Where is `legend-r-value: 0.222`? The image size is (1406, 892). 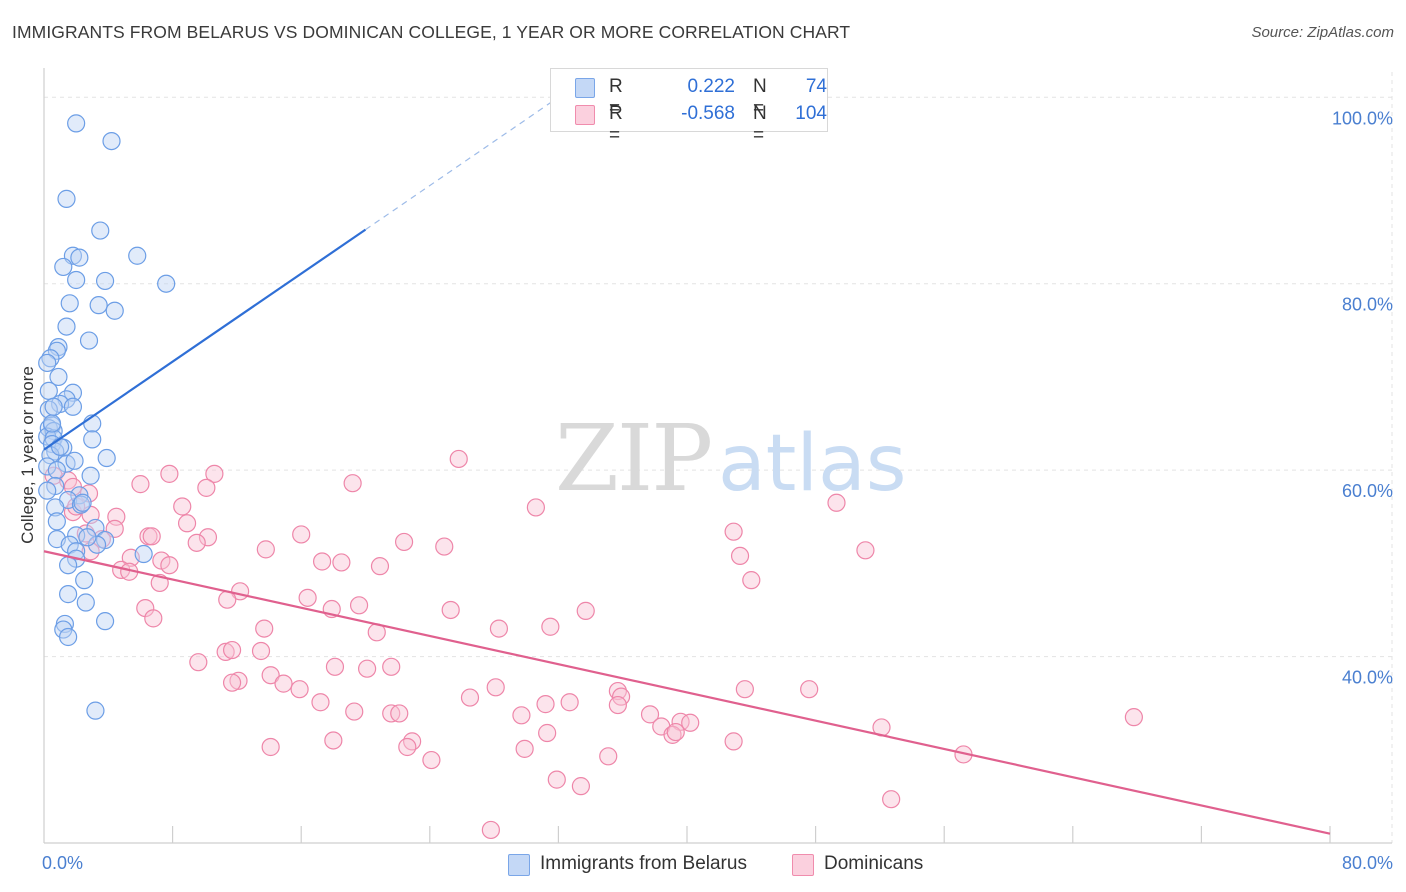
legend-r-value: 0.222 is located at coordinates (711, 86).